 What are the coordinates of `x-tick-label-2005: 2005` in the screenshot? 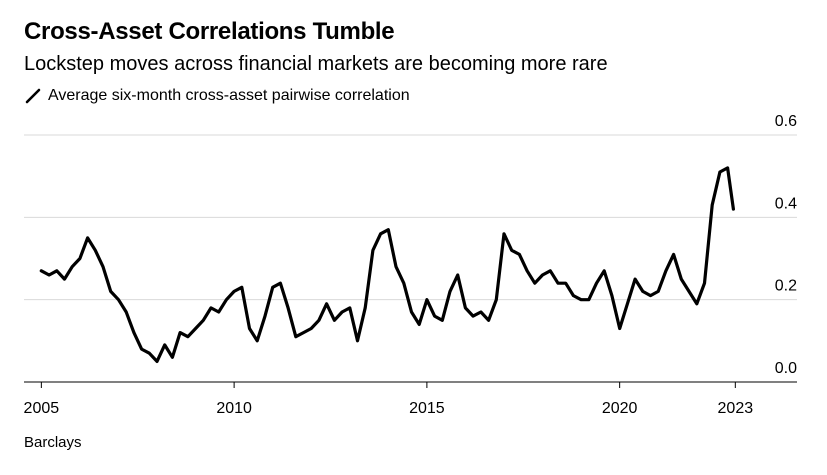 It's located at (42, 408).